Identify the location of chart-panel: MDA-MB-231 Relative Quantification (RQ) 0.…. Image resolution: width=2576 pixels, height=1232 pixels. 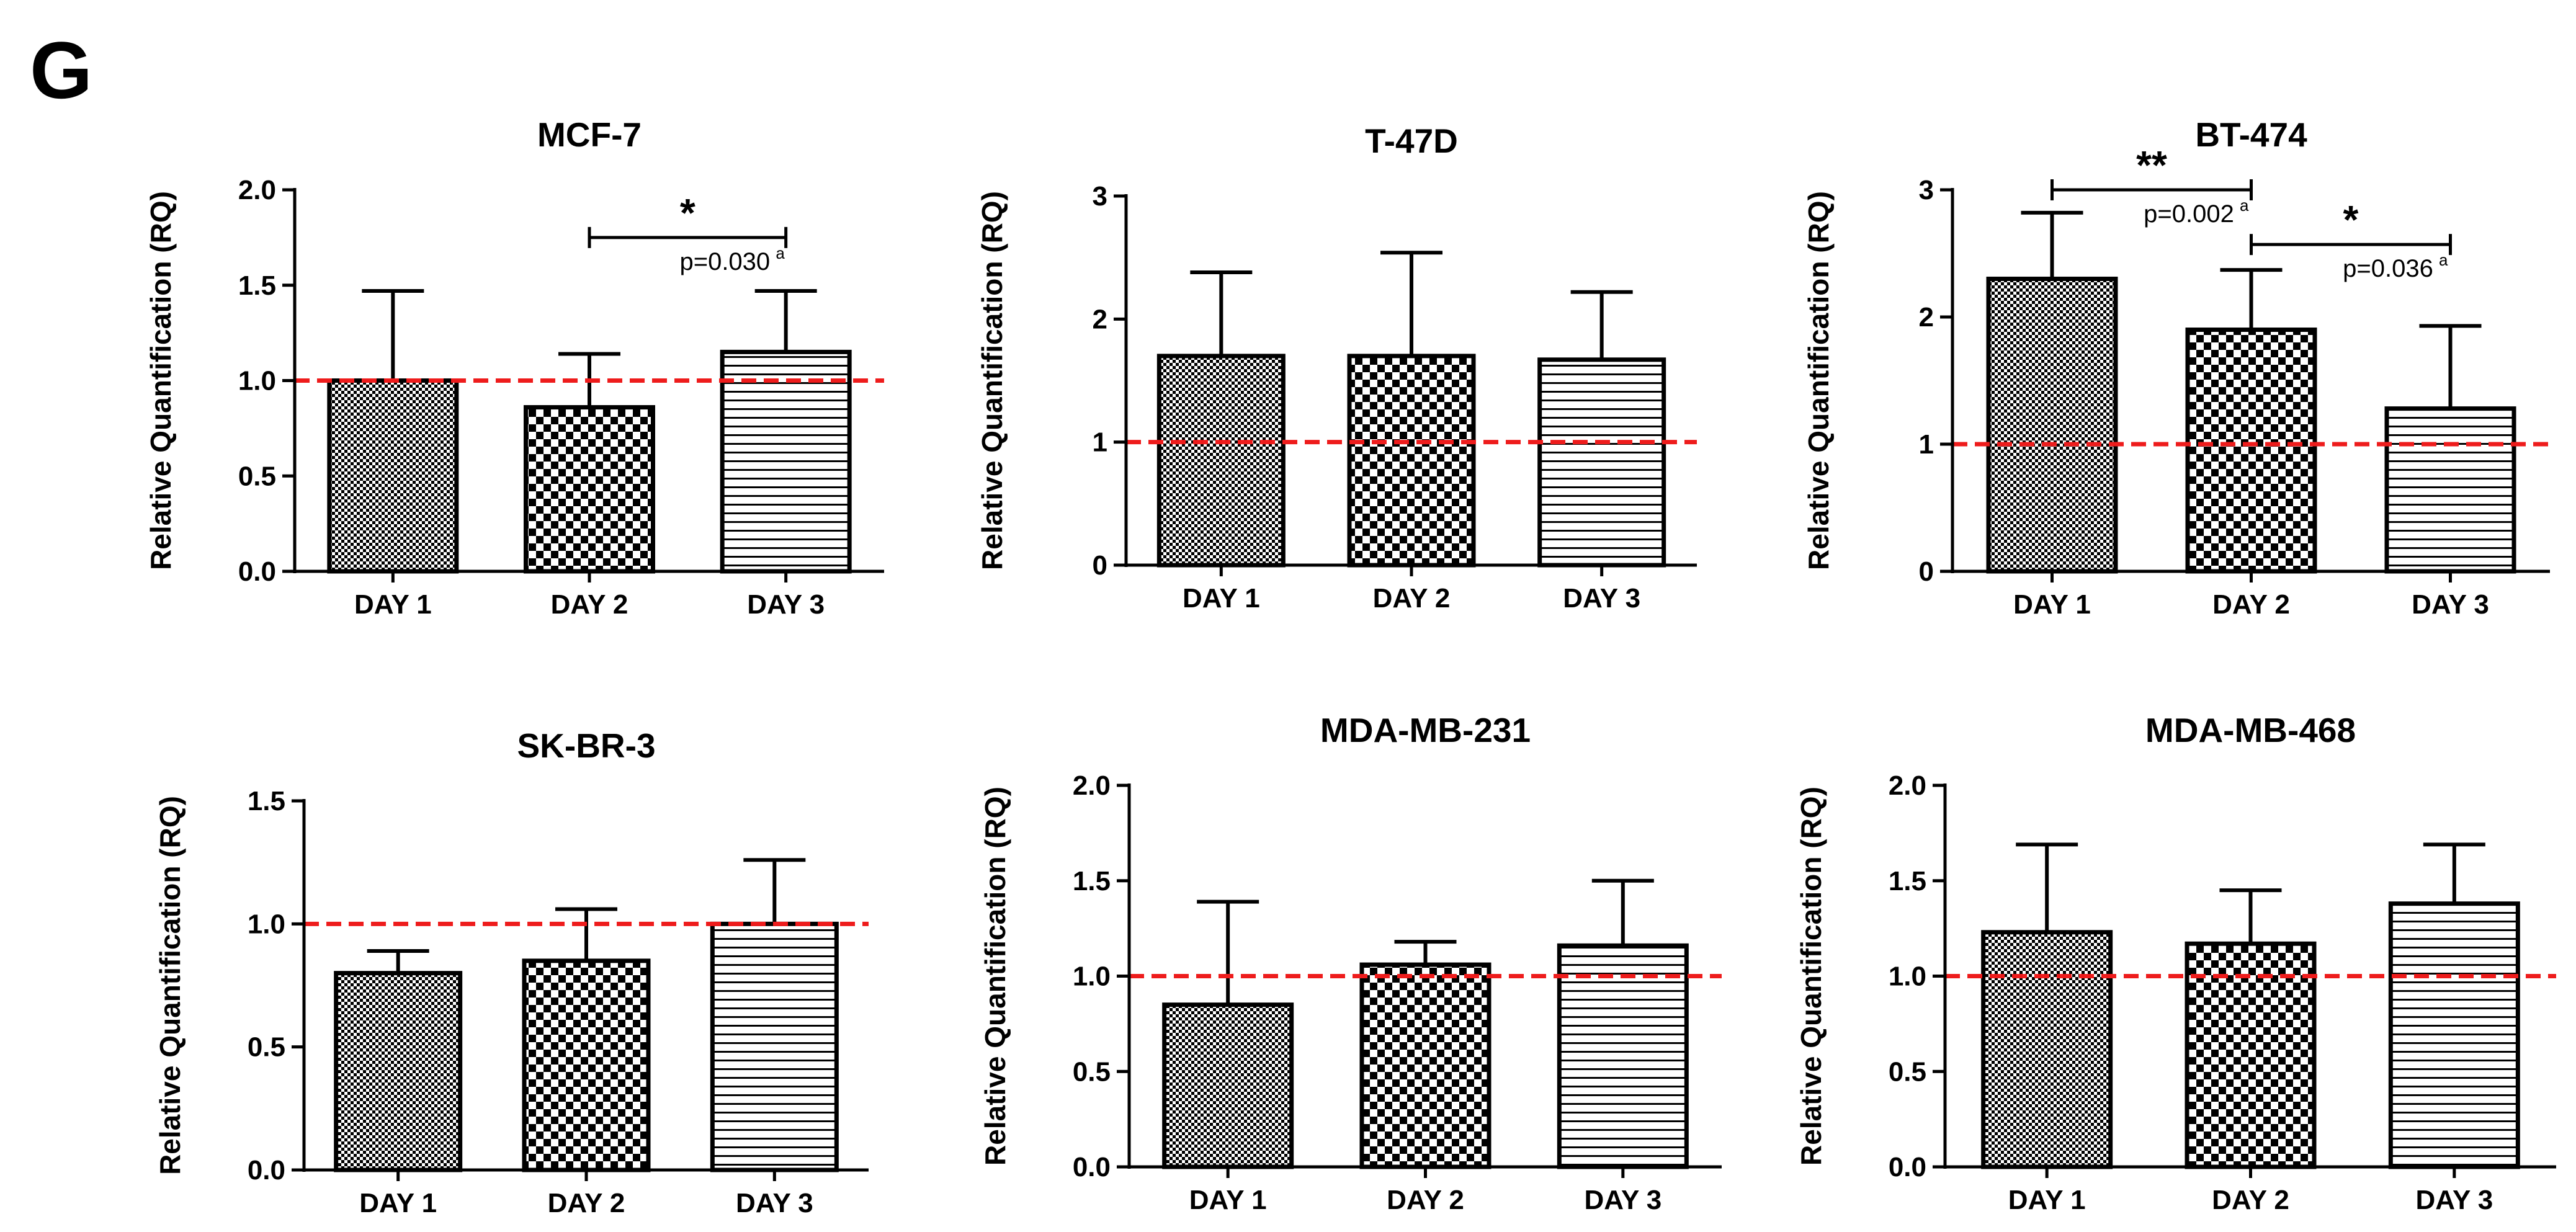
(1350, 963).